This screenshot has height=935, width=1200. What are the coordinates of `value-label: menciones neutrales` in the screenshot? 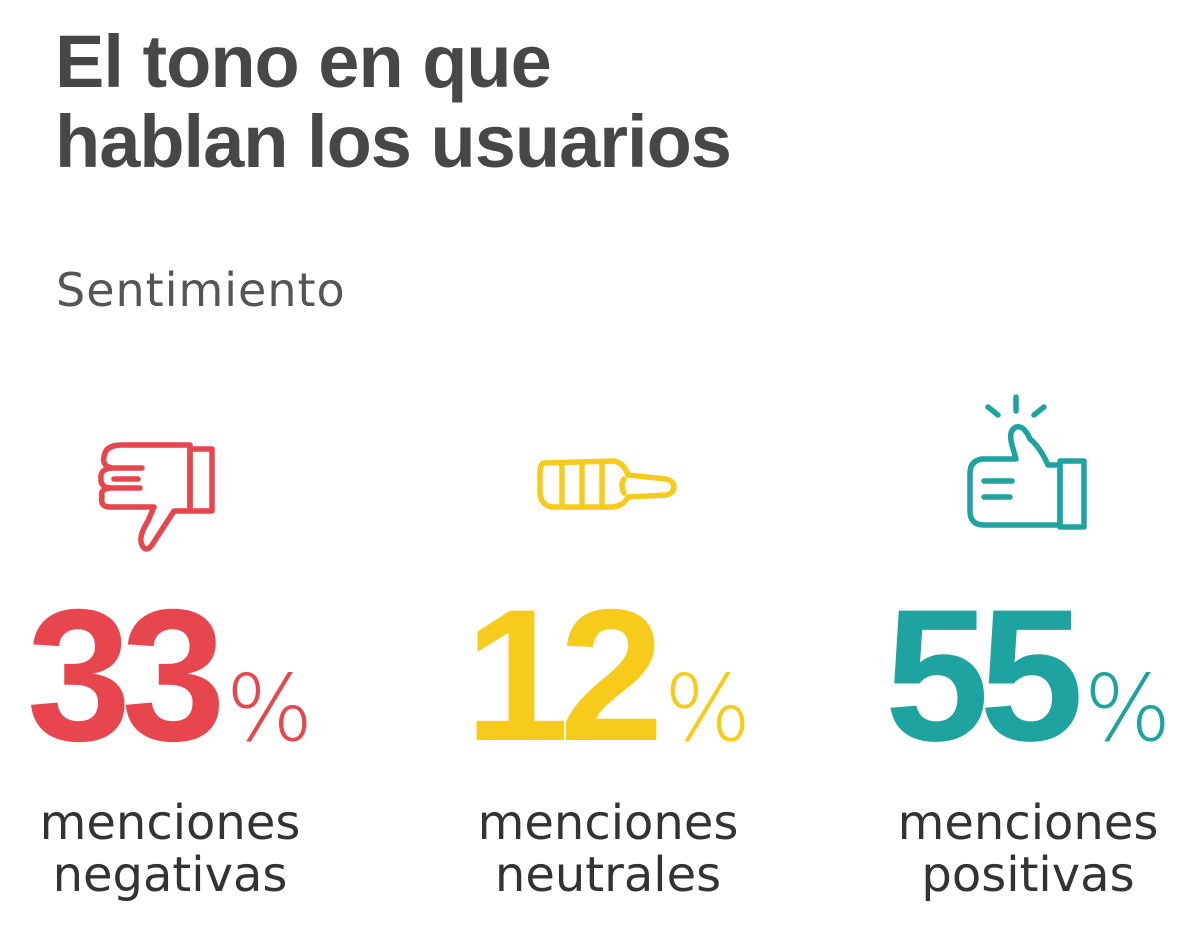 It's located at (608, 849).